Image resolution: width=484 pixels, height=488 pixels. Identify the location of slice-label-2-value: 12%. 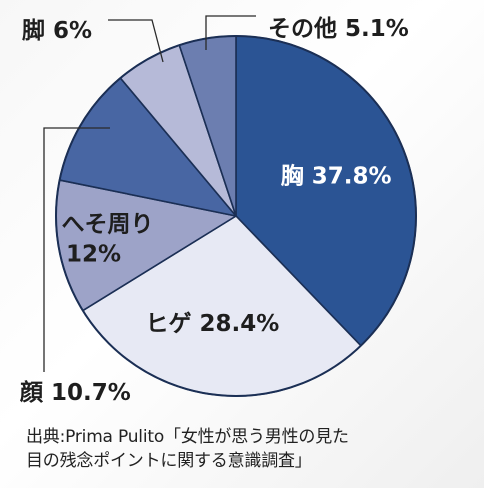
(93, 254).